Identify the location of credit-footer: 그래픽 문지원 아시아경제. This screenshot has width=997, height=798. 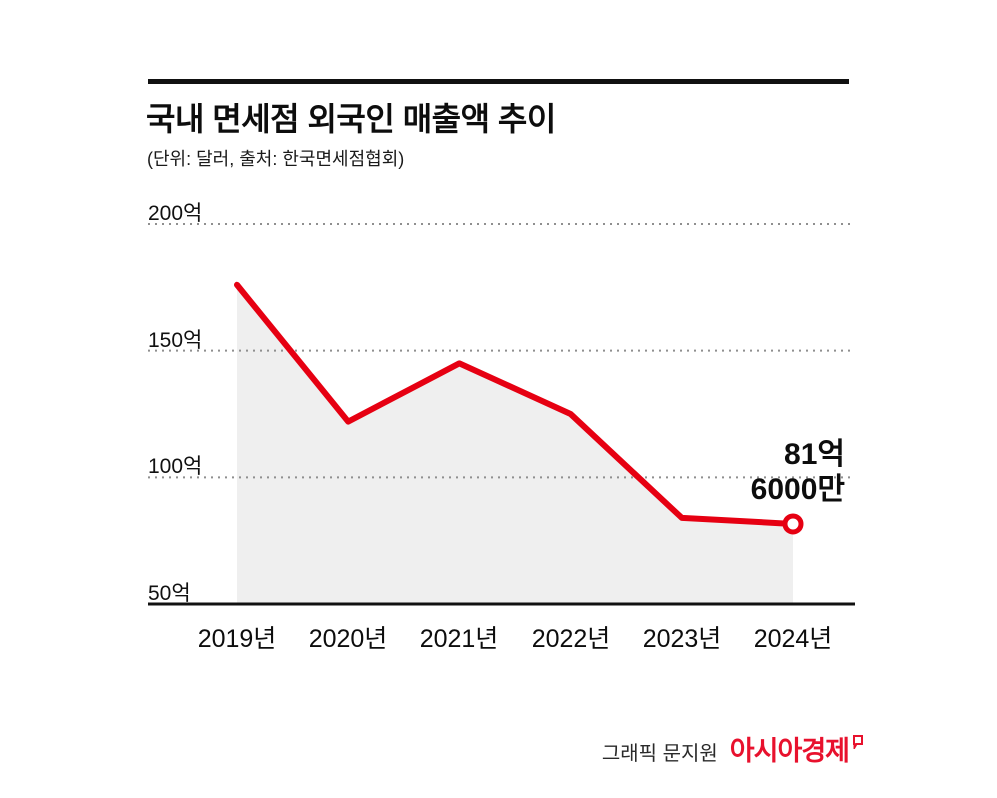
(733, 748).